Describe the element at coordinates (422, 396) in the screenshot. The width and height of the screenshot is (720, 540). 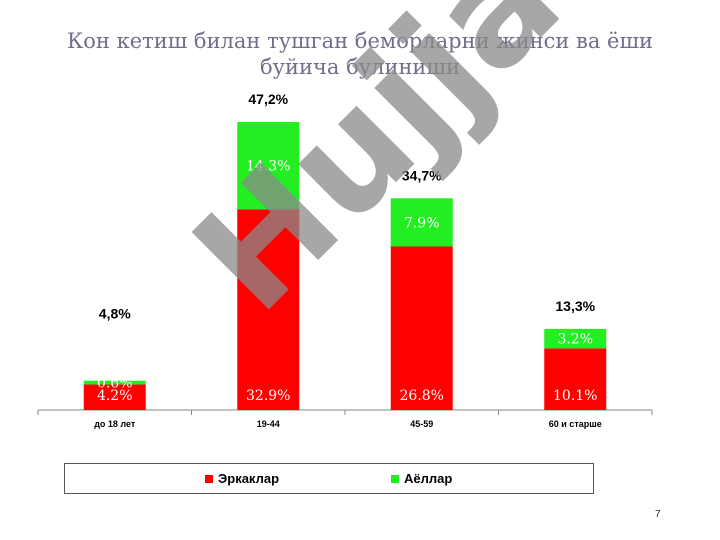
I see `data-label-men: 26.8%` at that location.